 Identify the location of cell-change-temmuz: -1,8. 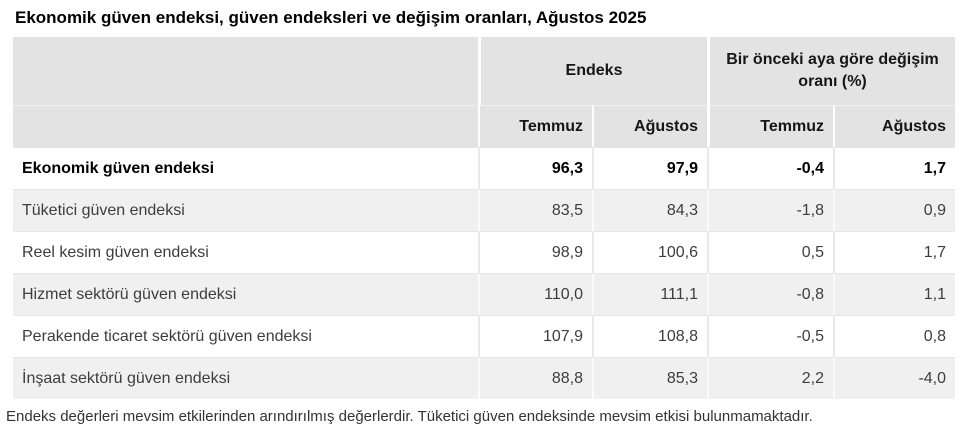
(770, 210).